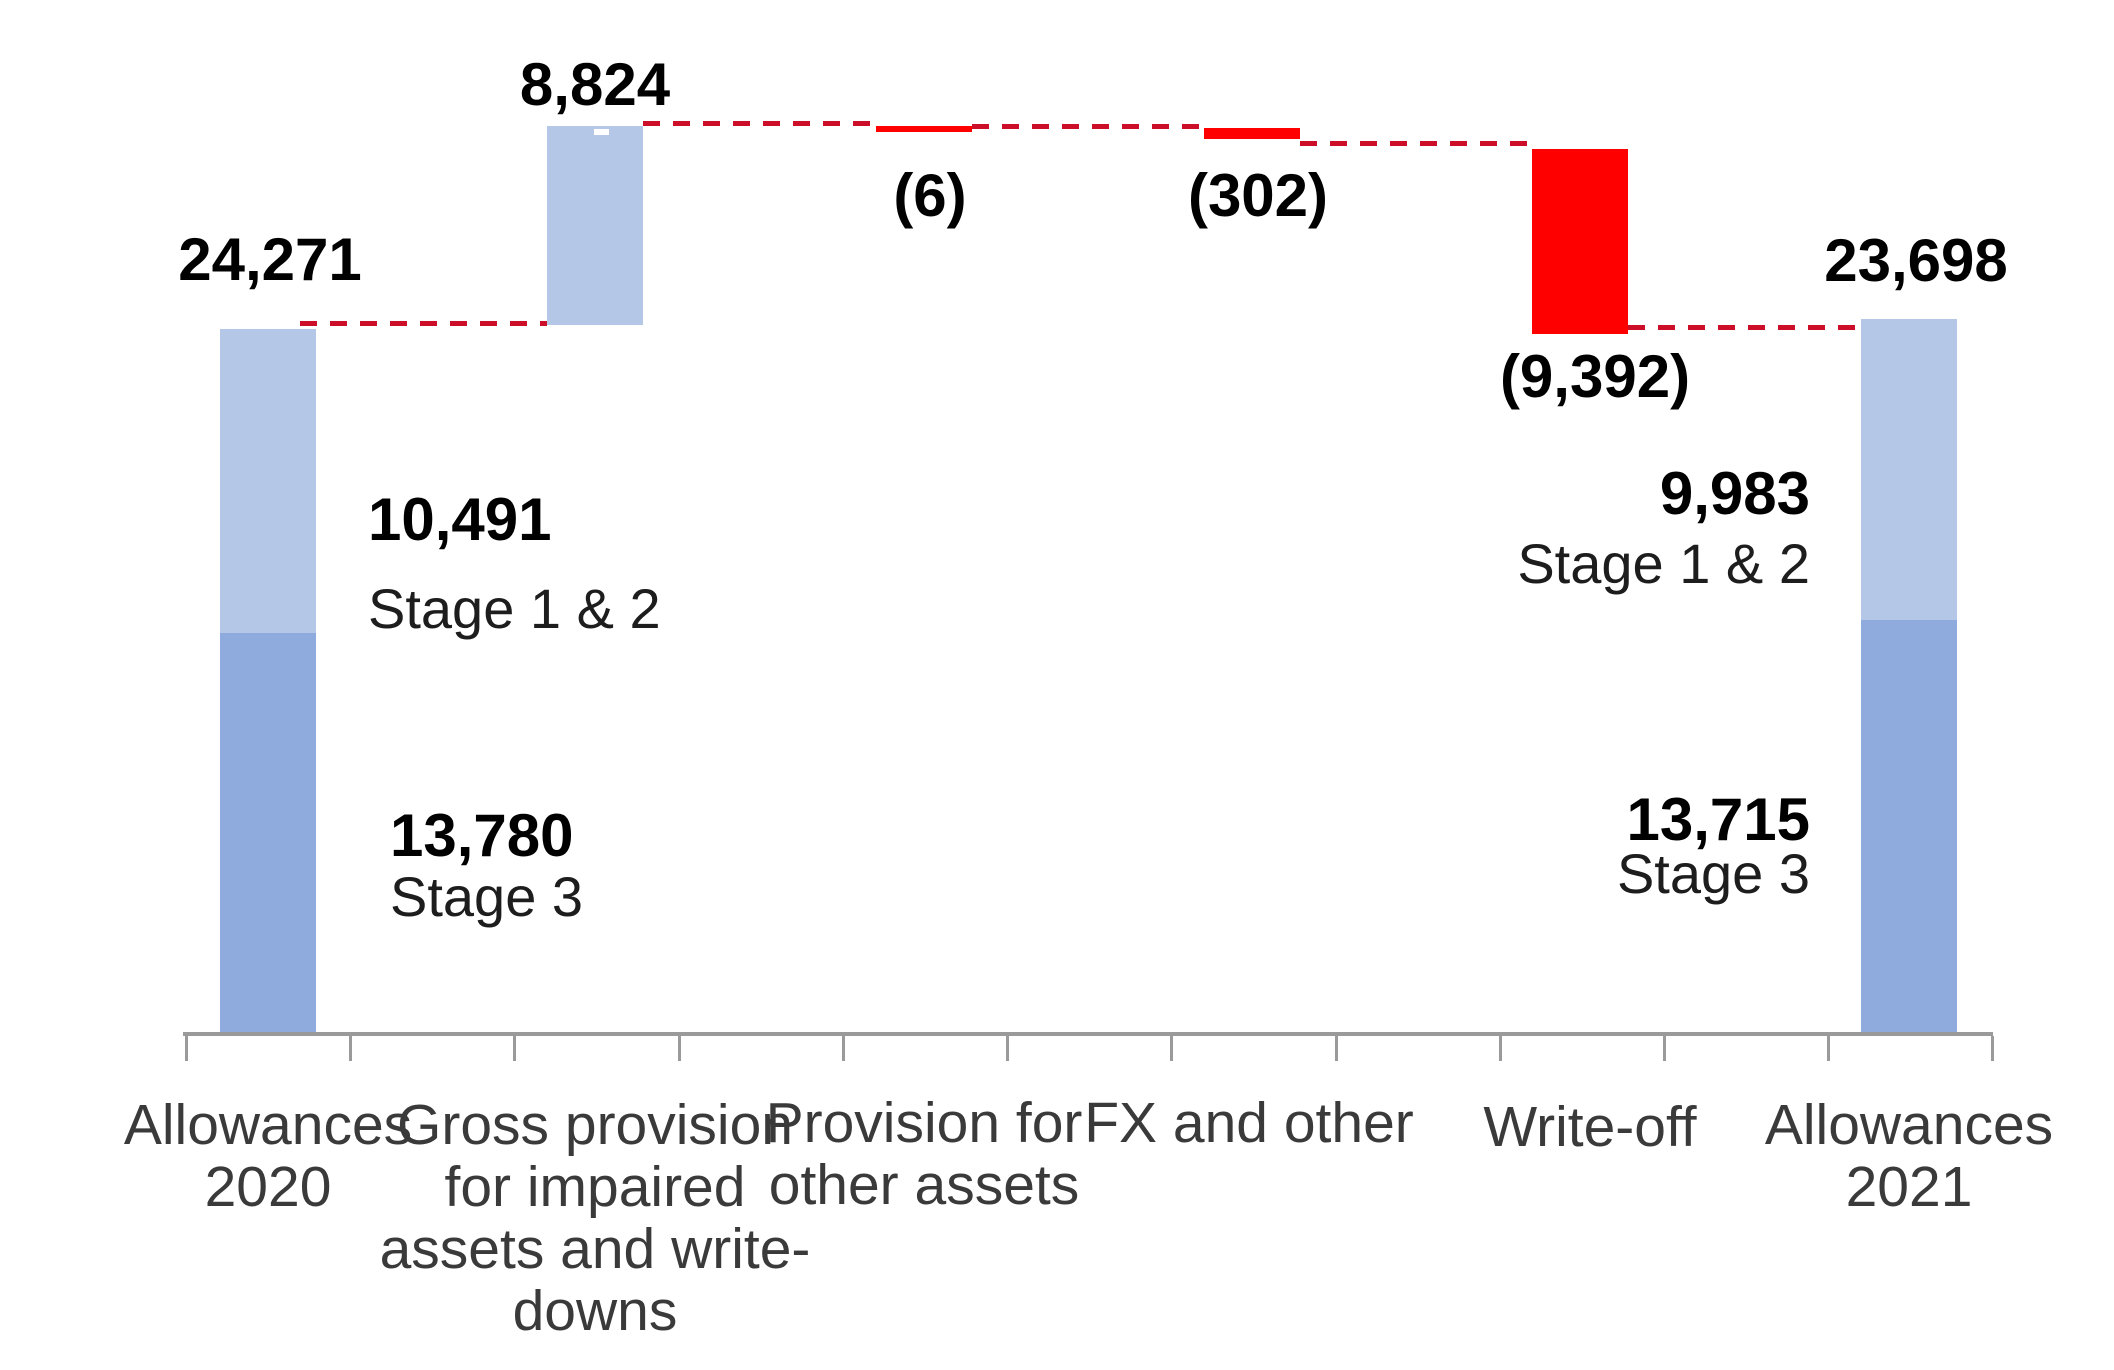 The width and height of the screenshot is (2114, 1370). Describe the element at coordinates (924, 1123) in the screenshot. I see `category-line: Provision for` at that location.